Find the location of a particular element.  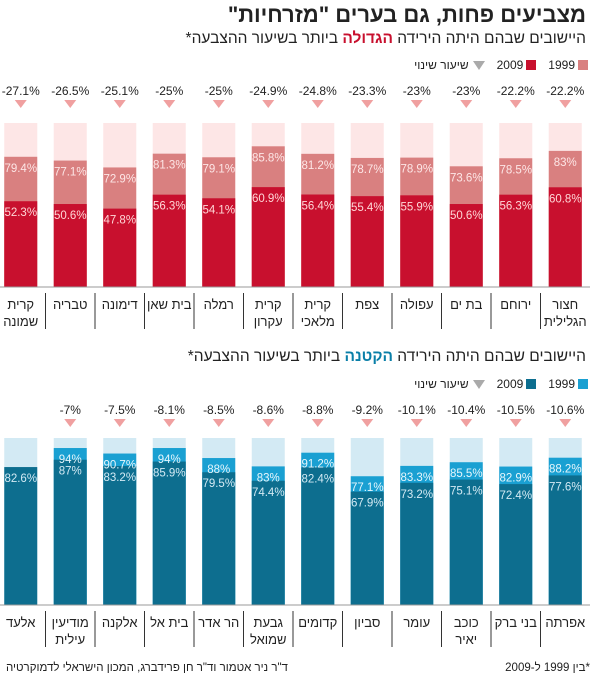

legend-2009-label: 2009 is located at coordinates (510, 384).